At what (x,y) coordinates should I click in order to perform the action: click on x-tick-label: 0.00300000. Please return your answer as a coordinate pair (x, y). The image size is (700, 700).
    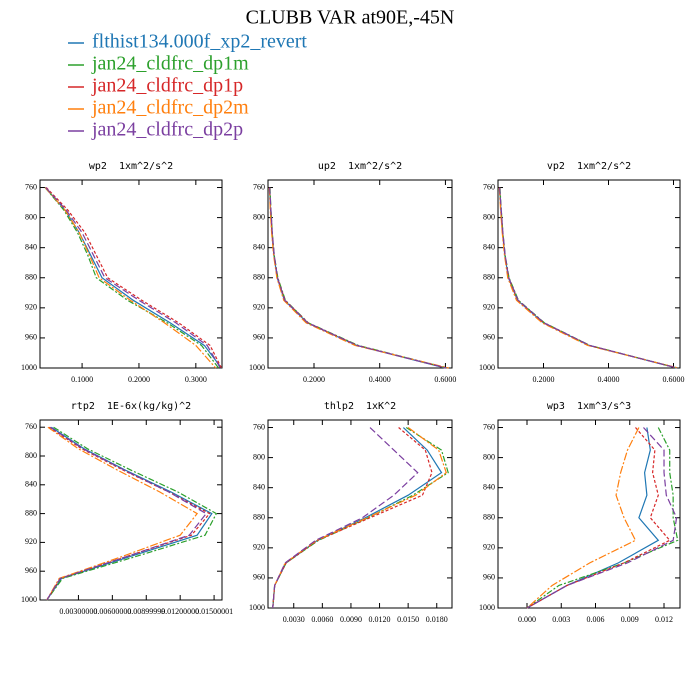
    Looking at the image, I should click on (78, 611).